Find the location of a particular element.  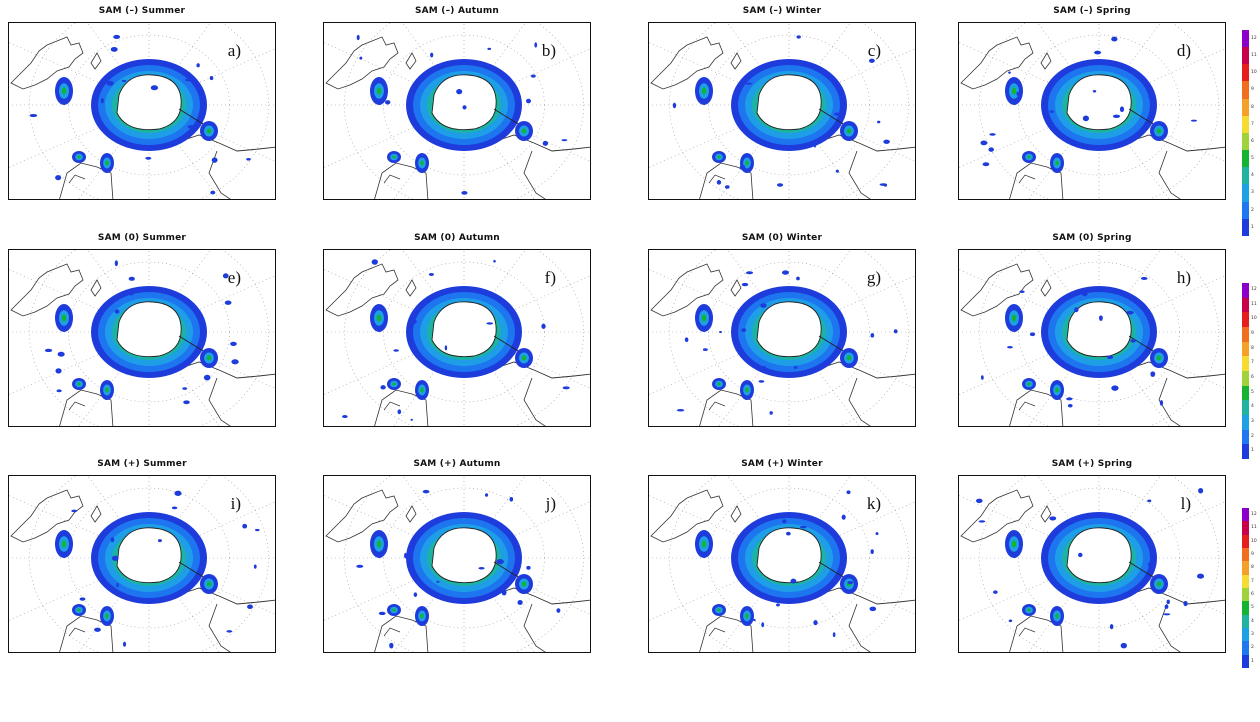

panel-letter-label: i) is located at coordinates (235, 503).